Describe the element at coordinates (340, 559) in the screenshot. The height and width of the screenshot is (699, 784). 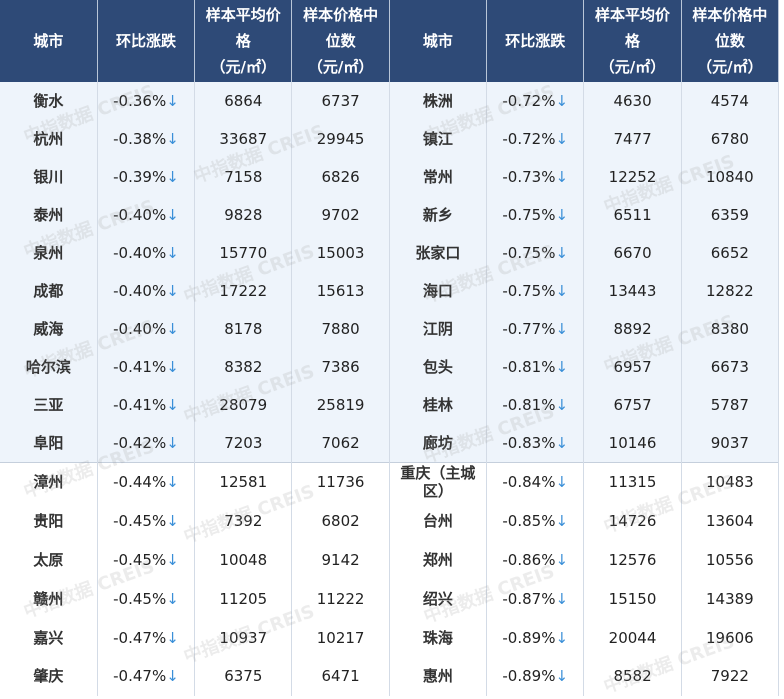
I see `median-price-value: 9142` at that location.